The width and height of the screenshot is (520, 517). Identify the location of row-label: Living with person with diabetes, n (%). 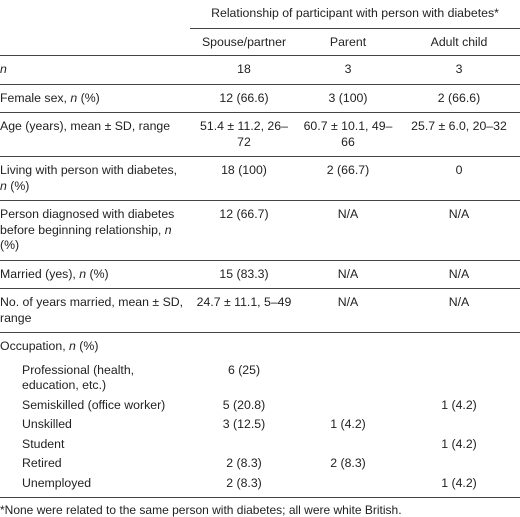
(95, 179).